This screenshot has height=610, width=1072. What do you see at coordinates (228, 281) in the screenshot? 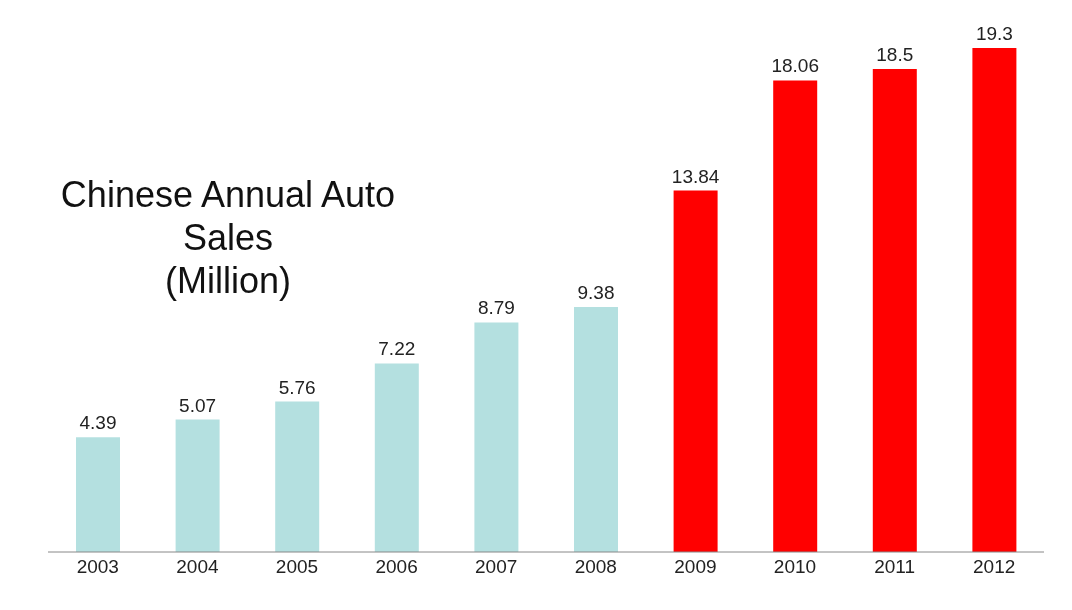
I see `text: (Million)` at bounding box center [228, 281].